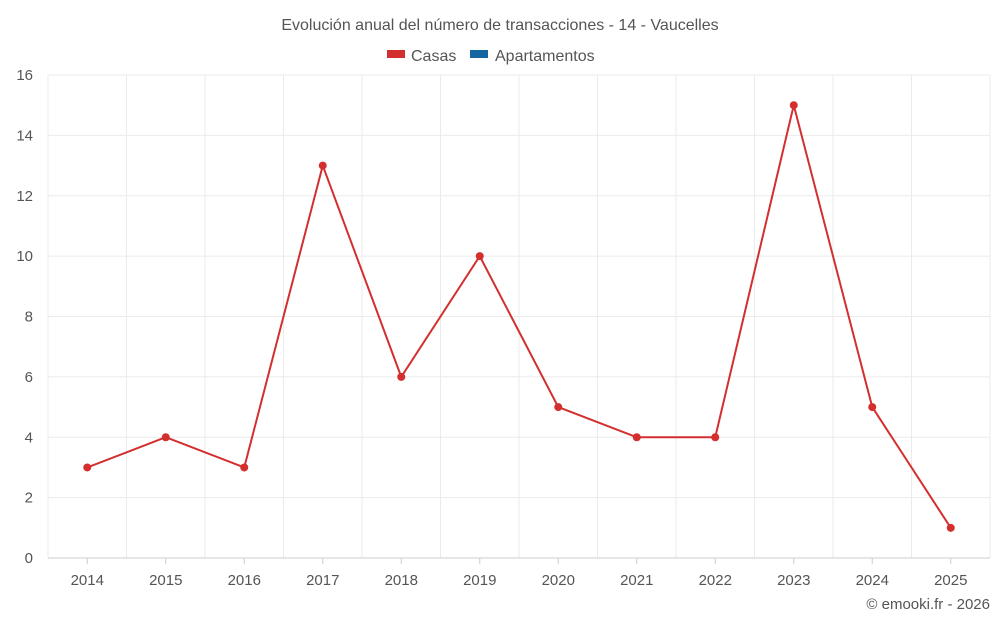  I want to click on x-tick-label: 2016, so click(244, 580).